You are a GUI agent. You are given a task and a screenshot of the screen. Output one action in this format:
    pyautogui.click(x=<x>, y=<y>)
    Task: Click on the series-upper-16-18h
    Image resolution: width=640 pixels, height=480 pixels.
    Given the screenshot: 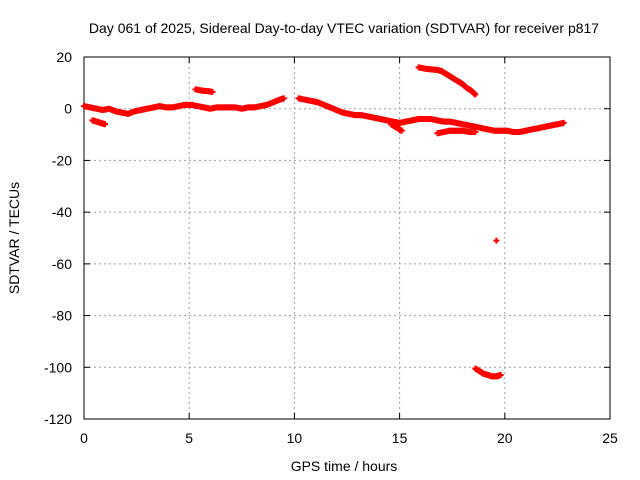 What is the action you would take?
    pyautogui.click(x=447, y=81)
    